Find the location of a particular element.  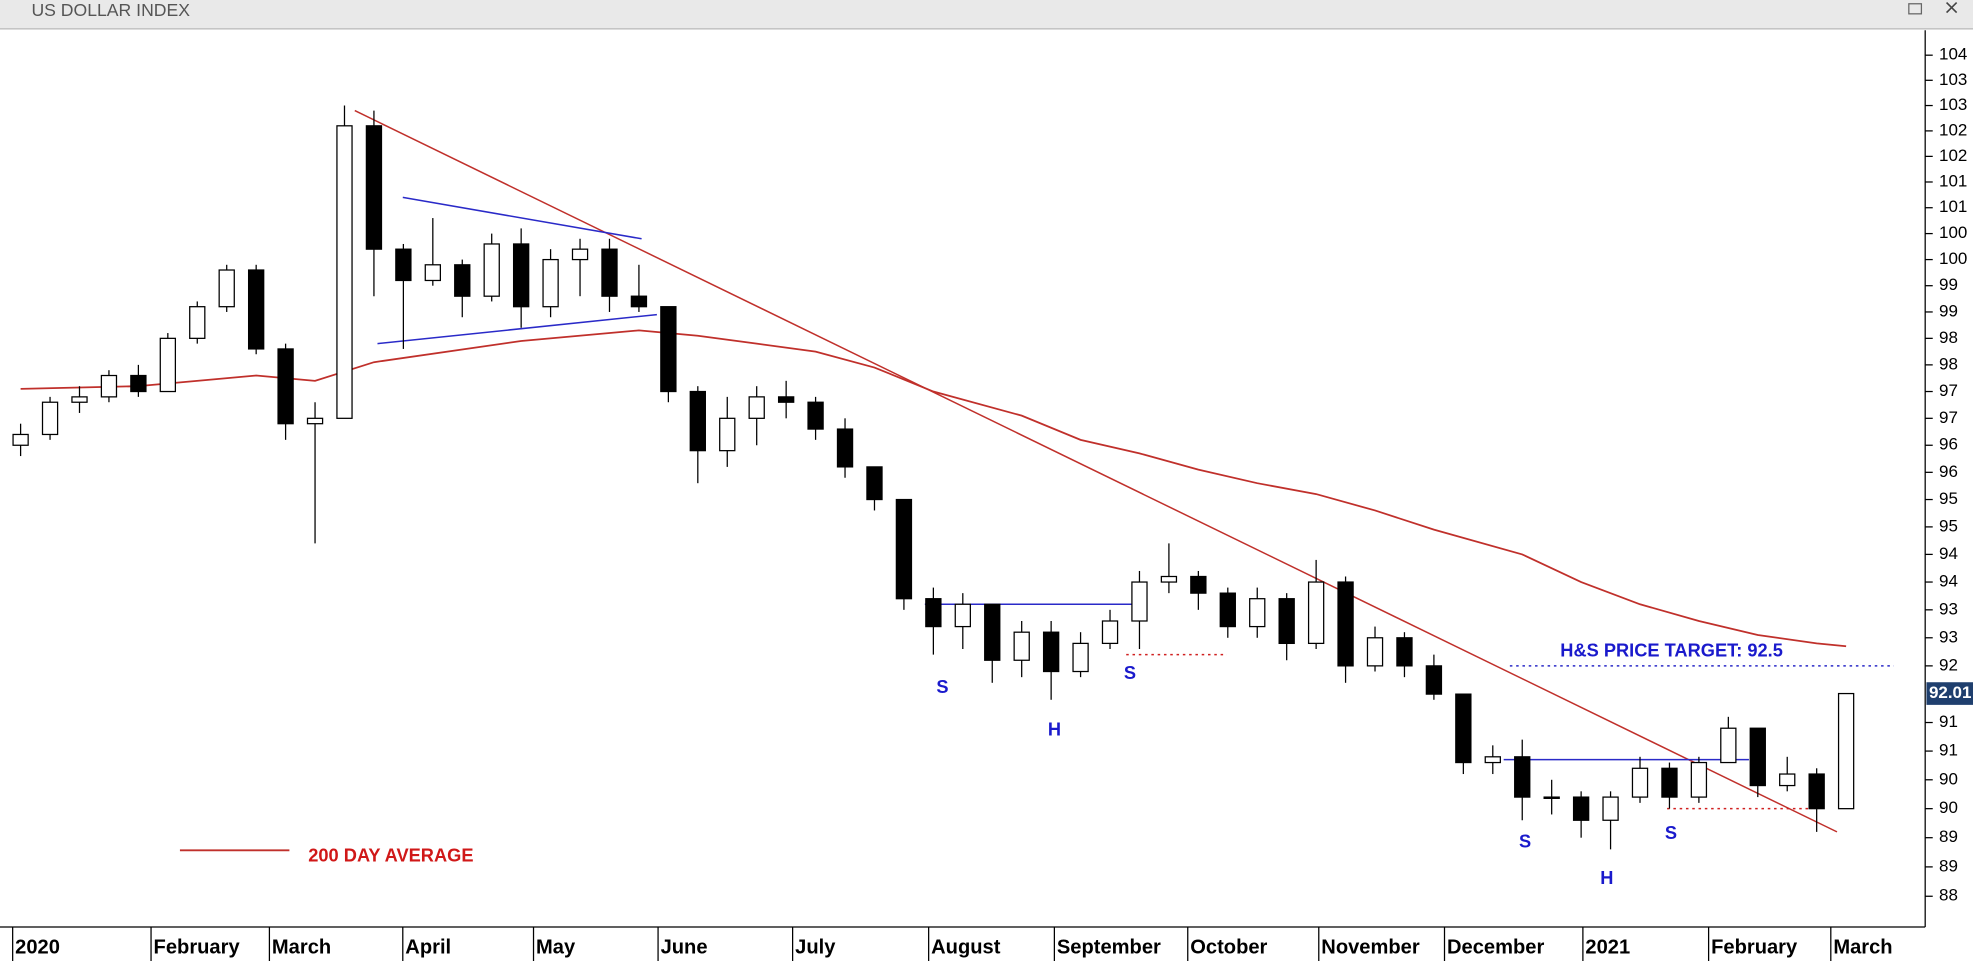

x-tick-label: 2021 is located at coordinates (1607, 948).